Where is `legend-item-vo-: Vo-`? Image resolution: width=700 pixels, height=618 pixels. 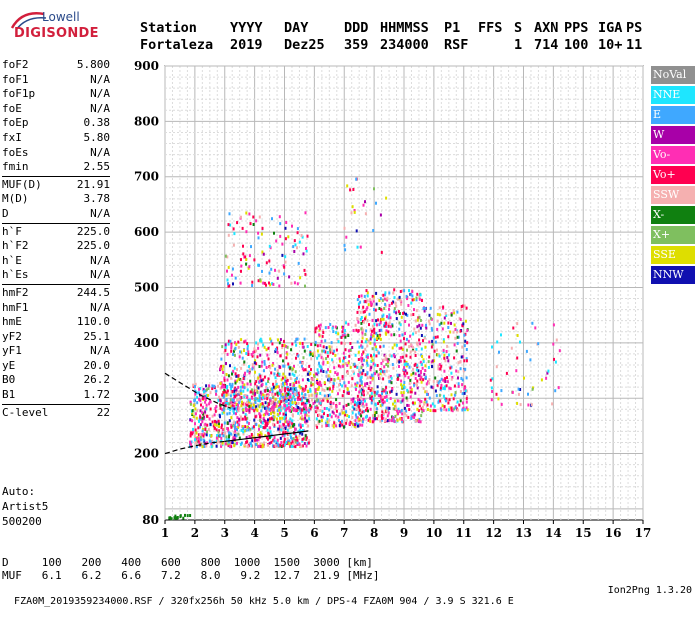 legend-item-vo-: Vo- is located at coordinates (673, 155).